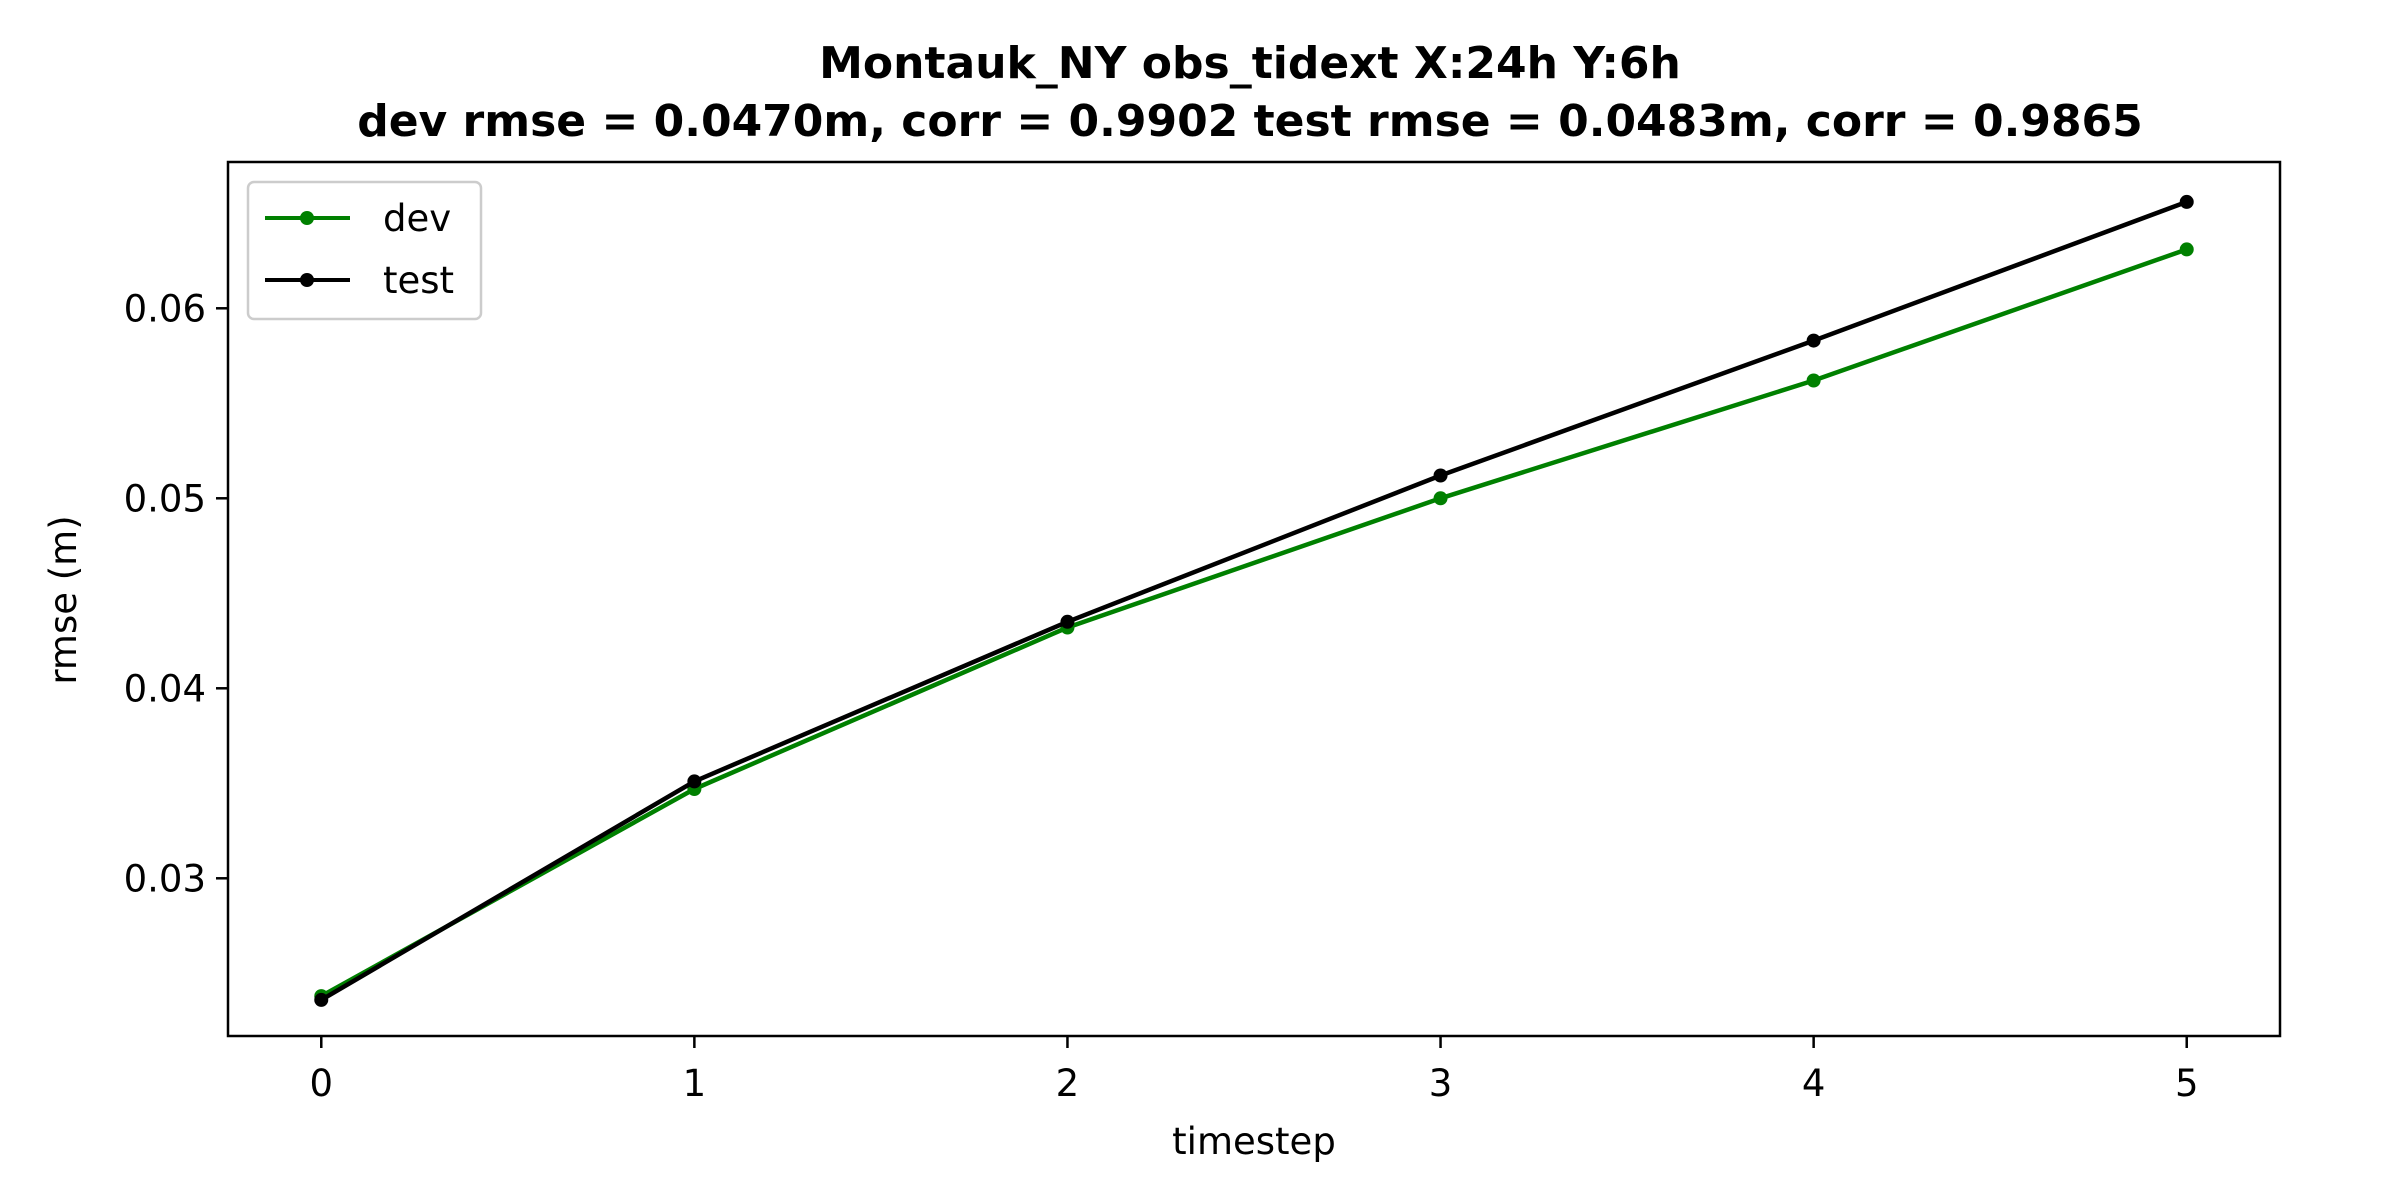 This screenshot has width=2400, height=1200. I want to click on x-tick-label: 5, so click(2187, 1083).